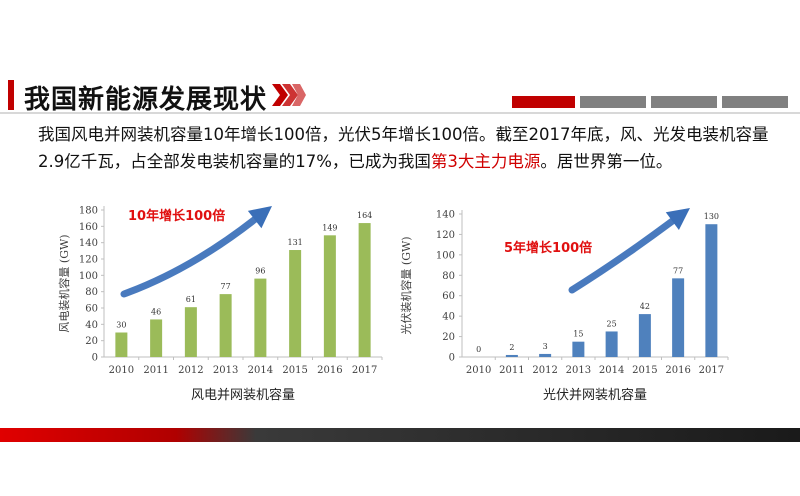 The width and height of the screenshot is (800, 496). Describe the element at coordinates (543, 102) in the screenshot. I see `header-segment-red` at that location.